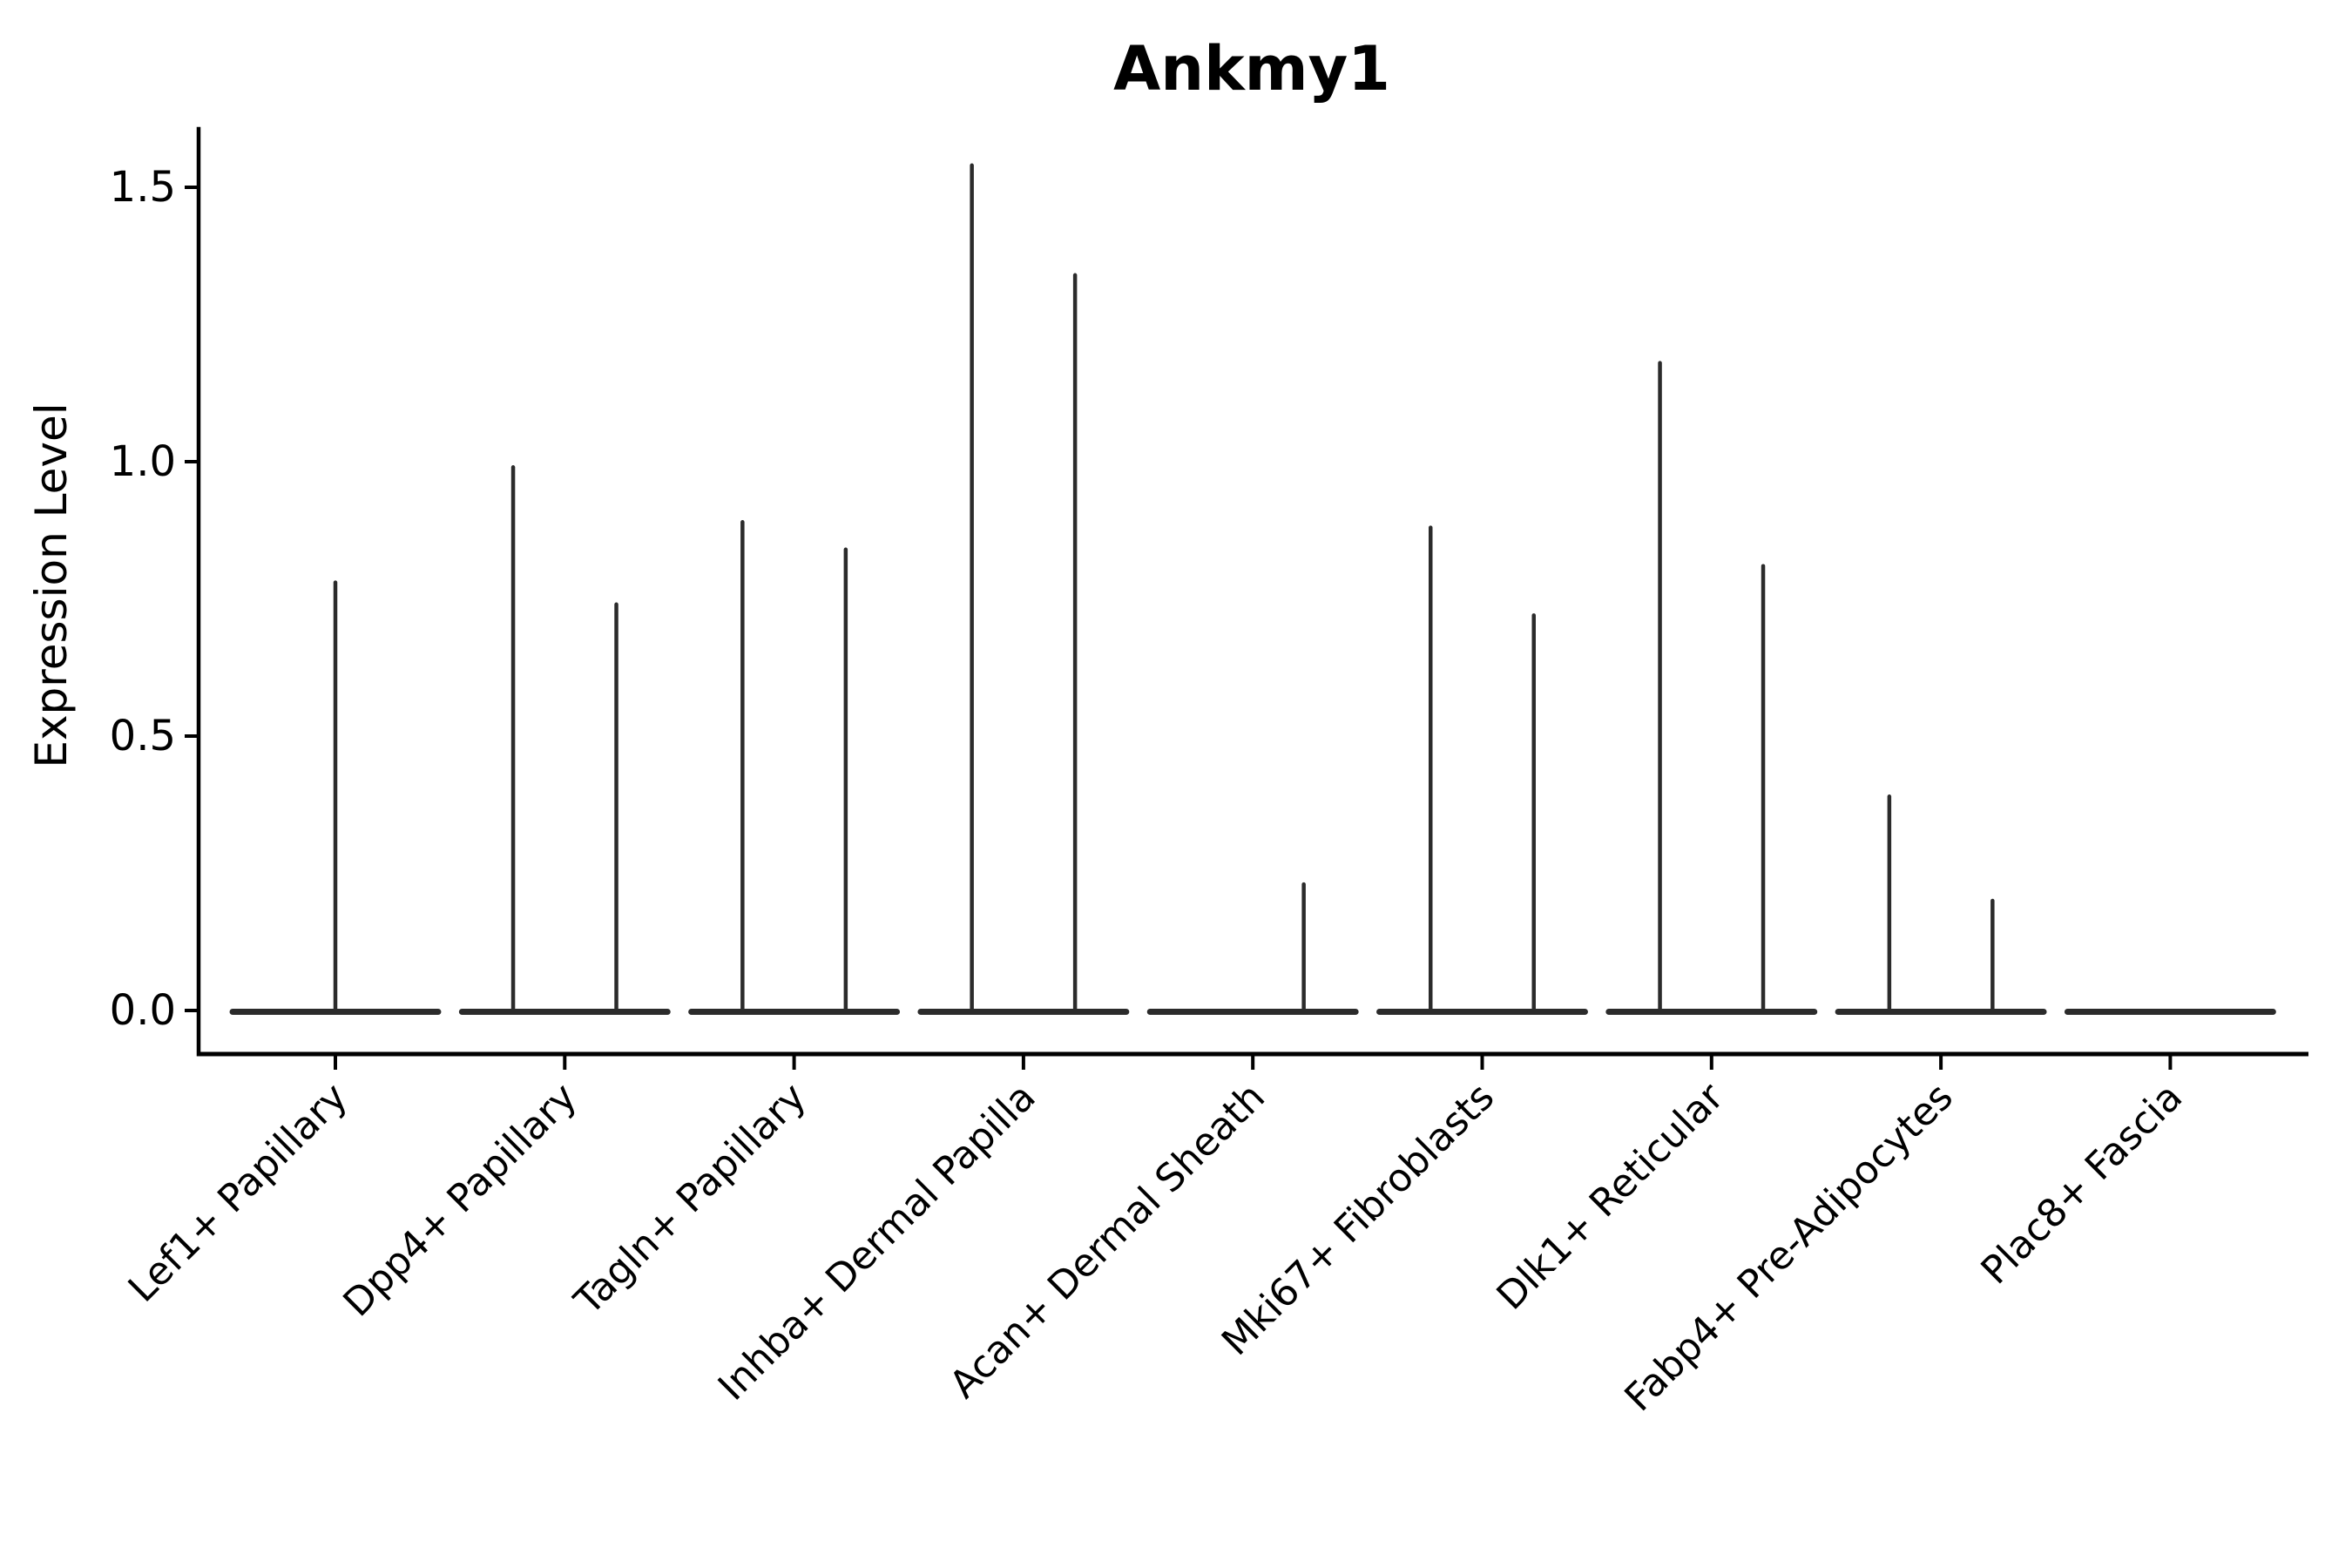 This screenshot has width=2352, height=1568. I want to click on x-tick-label: Plac8+ Fascia, so click(2082, 1184).